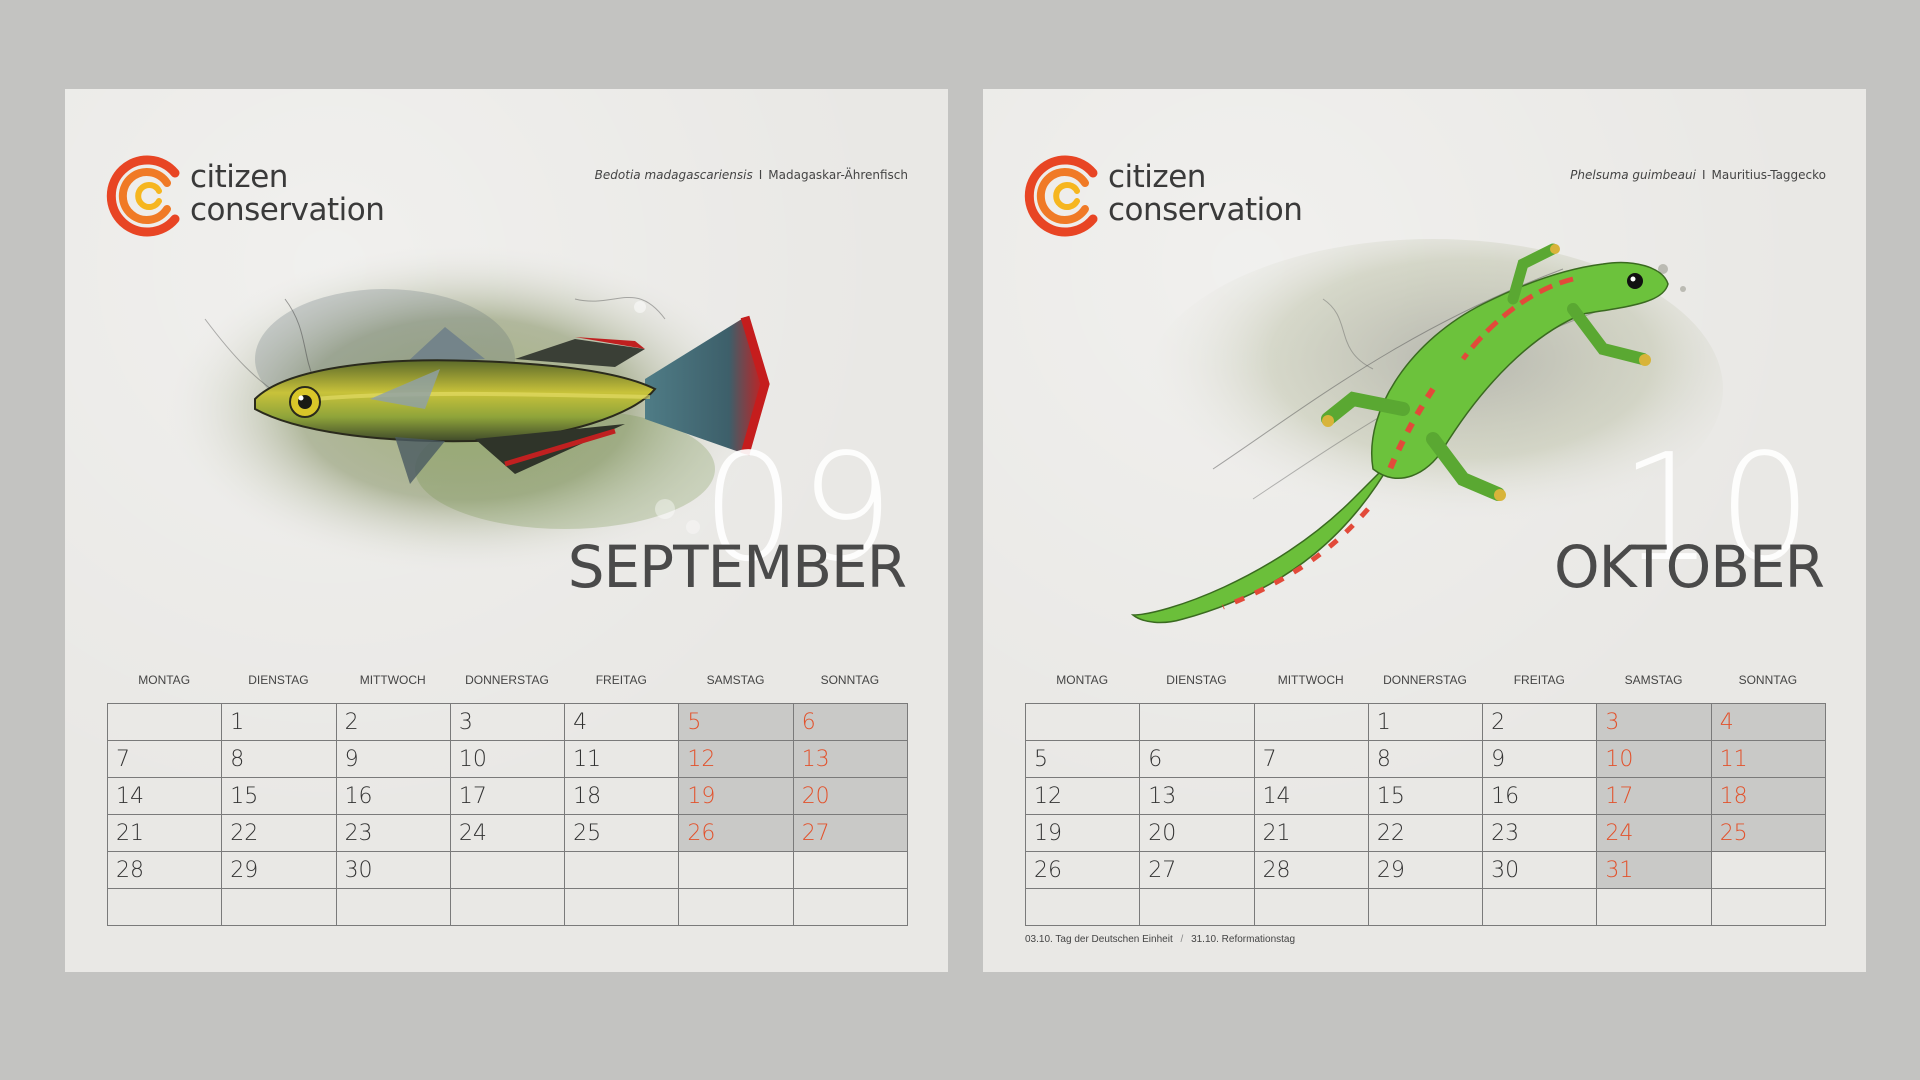 The width and height of the screenshot is (1920, 1080). What do you see at coordinates (736, 833) in the screenshot?
I see `weekend-day-cell: 26` at bounding box center [736, 833].